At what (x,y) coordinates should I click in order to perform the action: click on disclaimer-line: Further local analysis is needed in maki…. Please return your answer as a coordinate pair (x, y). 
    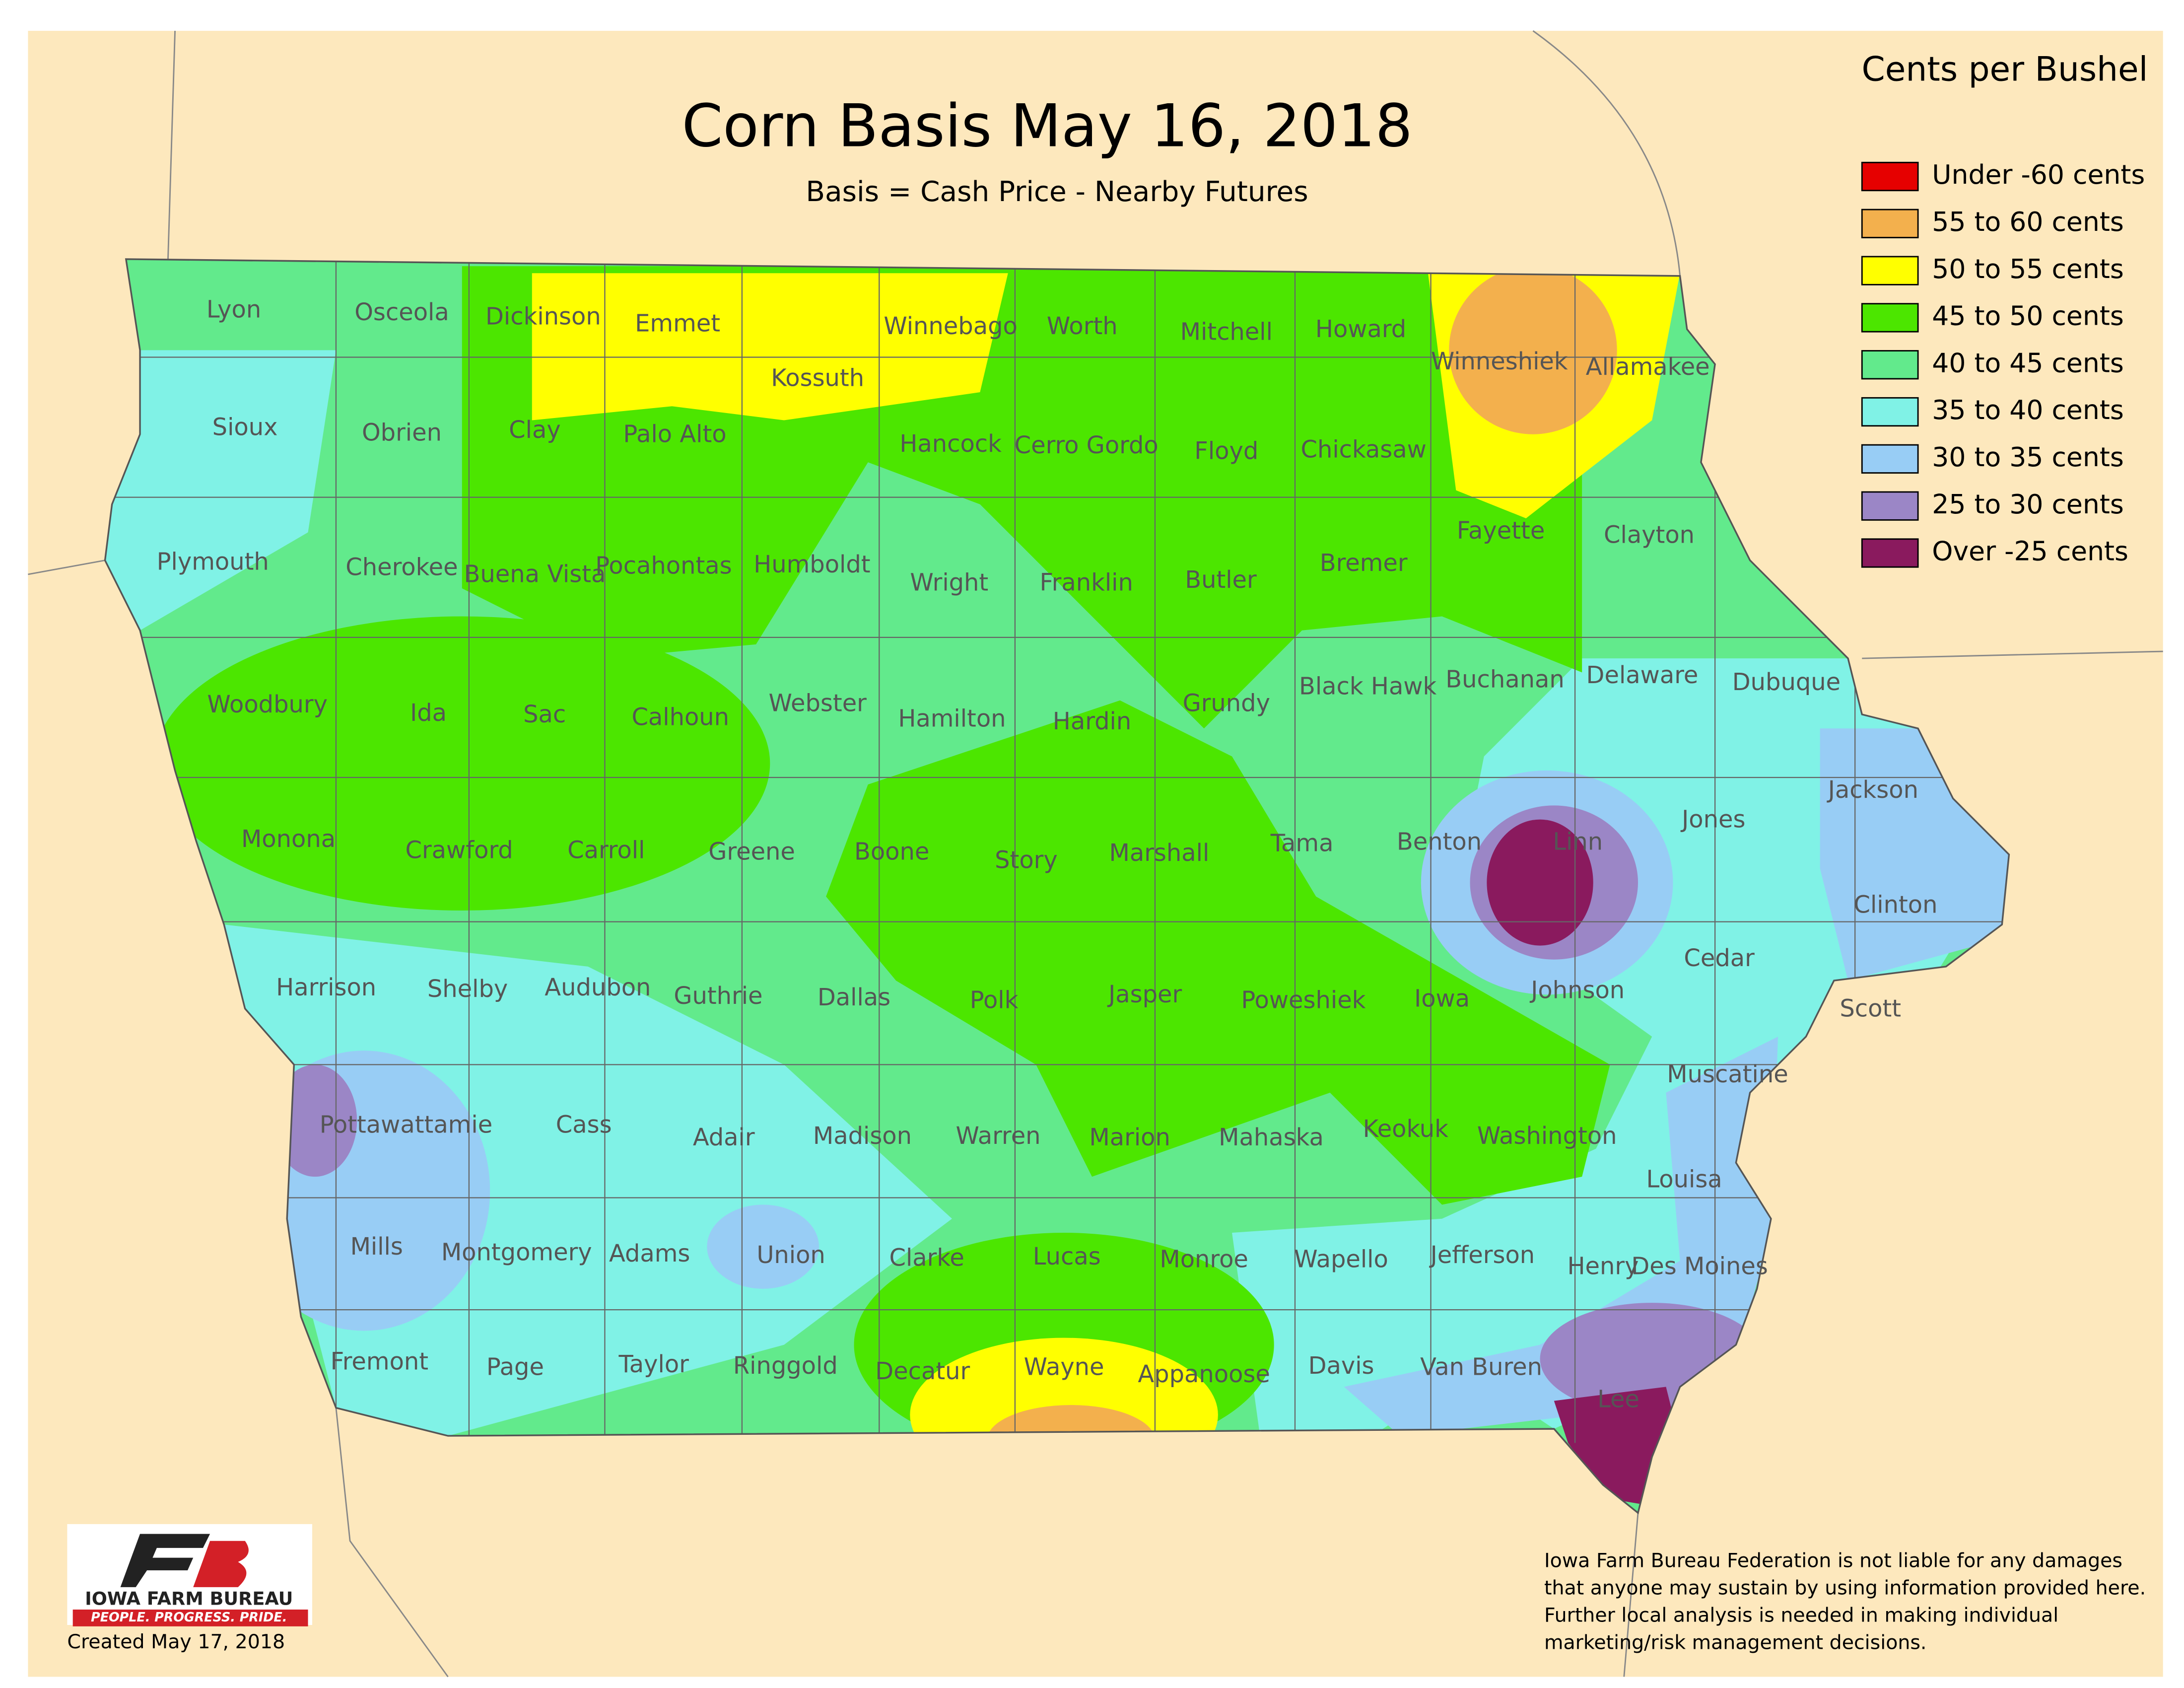
    Looking at the image, I should click on (1801, 1615).